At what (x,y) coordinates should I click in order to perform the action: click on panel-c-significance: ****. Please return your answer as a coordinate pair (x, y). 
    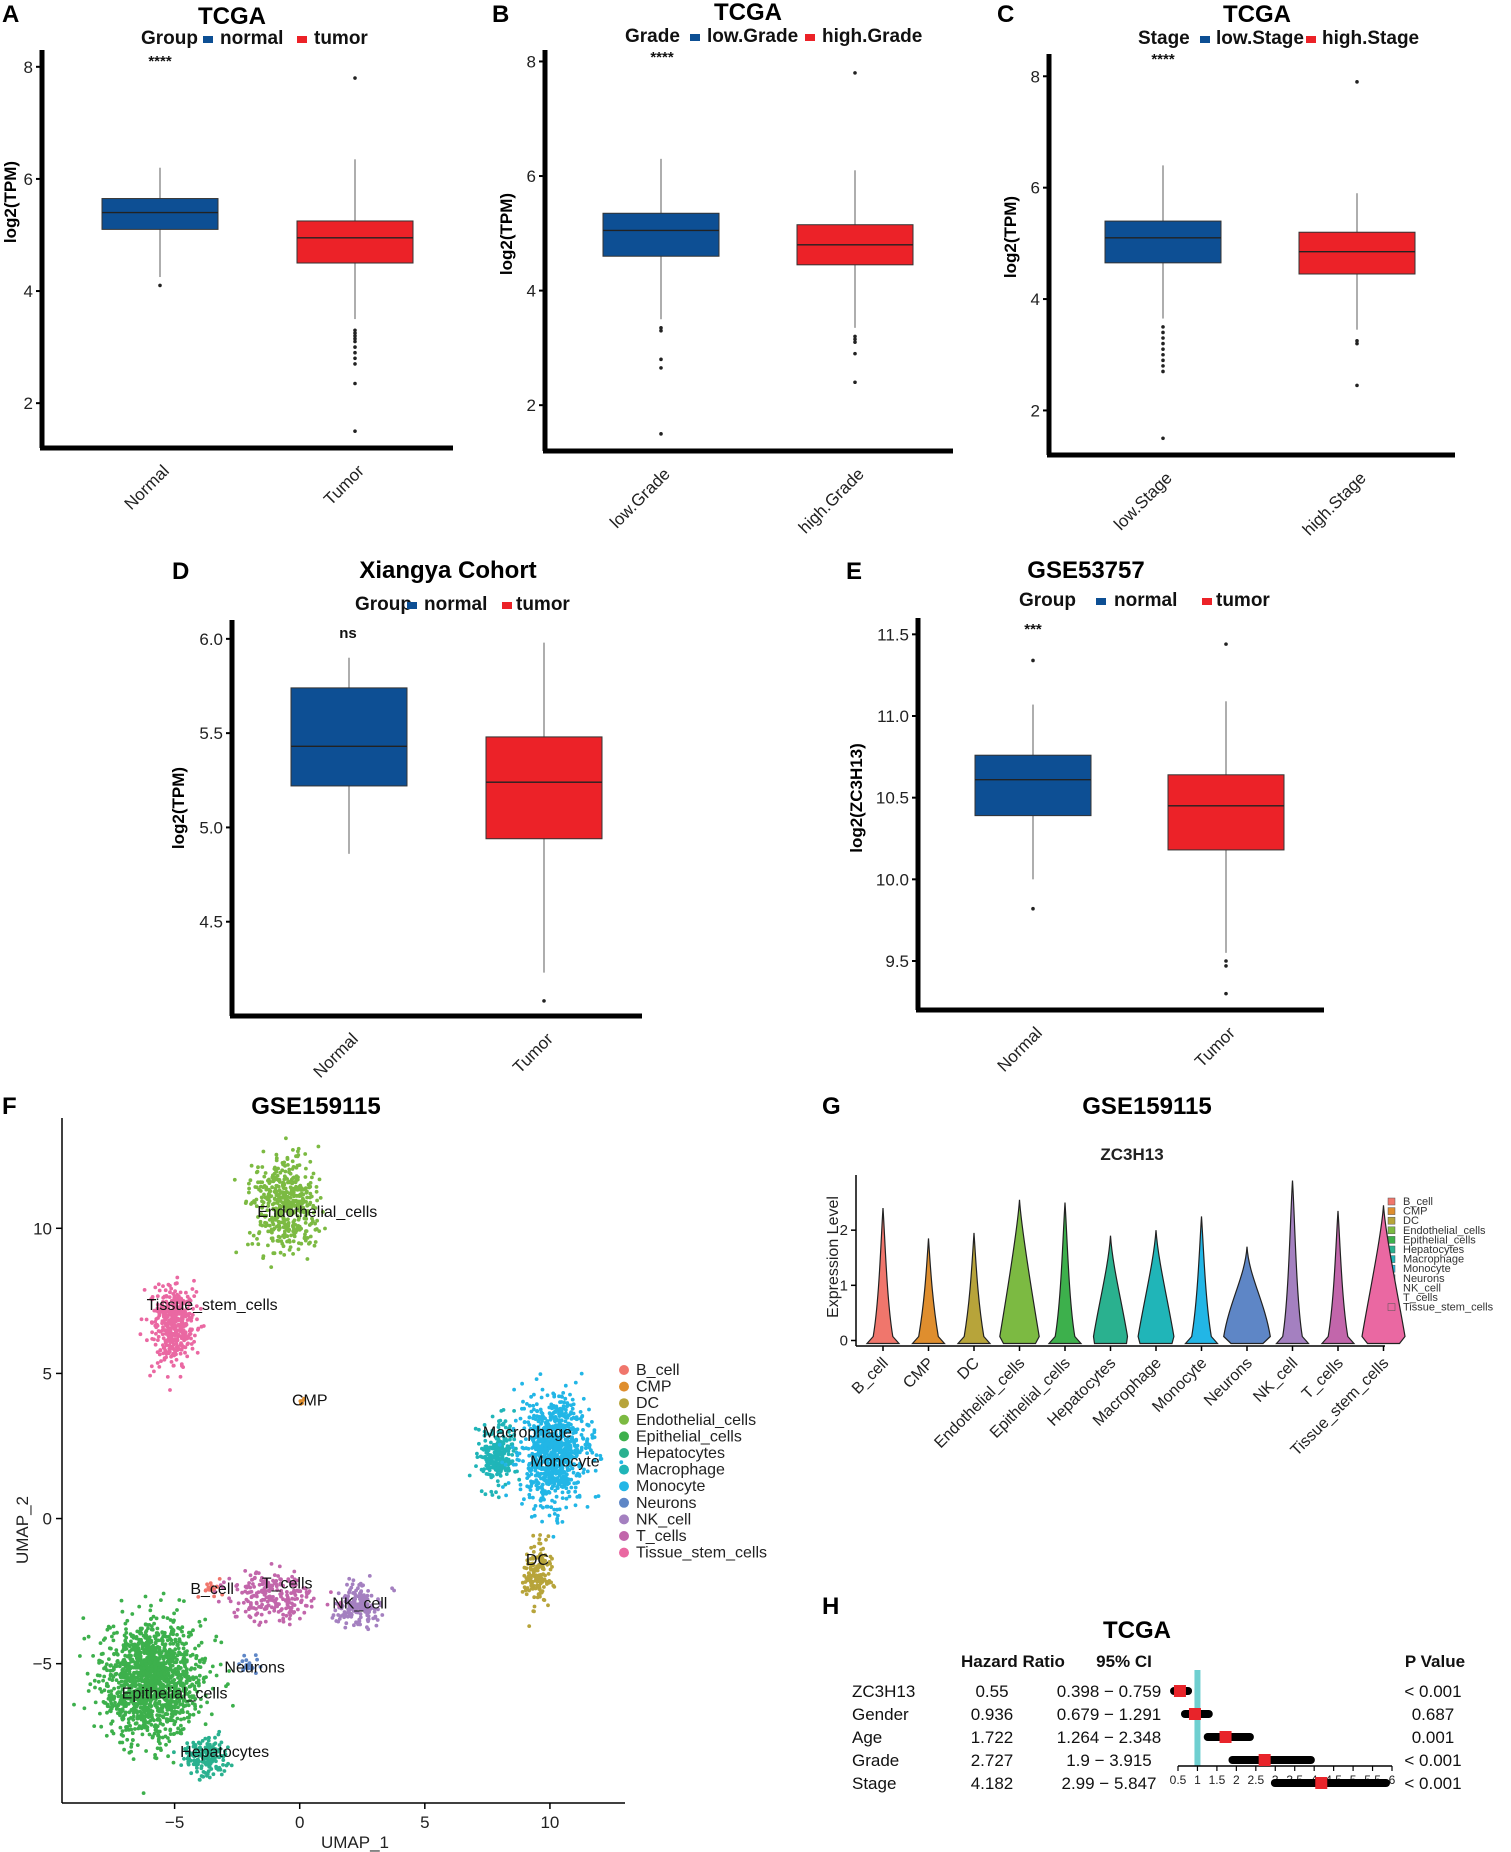
    Looking at the image, I should click on (1163, 59).